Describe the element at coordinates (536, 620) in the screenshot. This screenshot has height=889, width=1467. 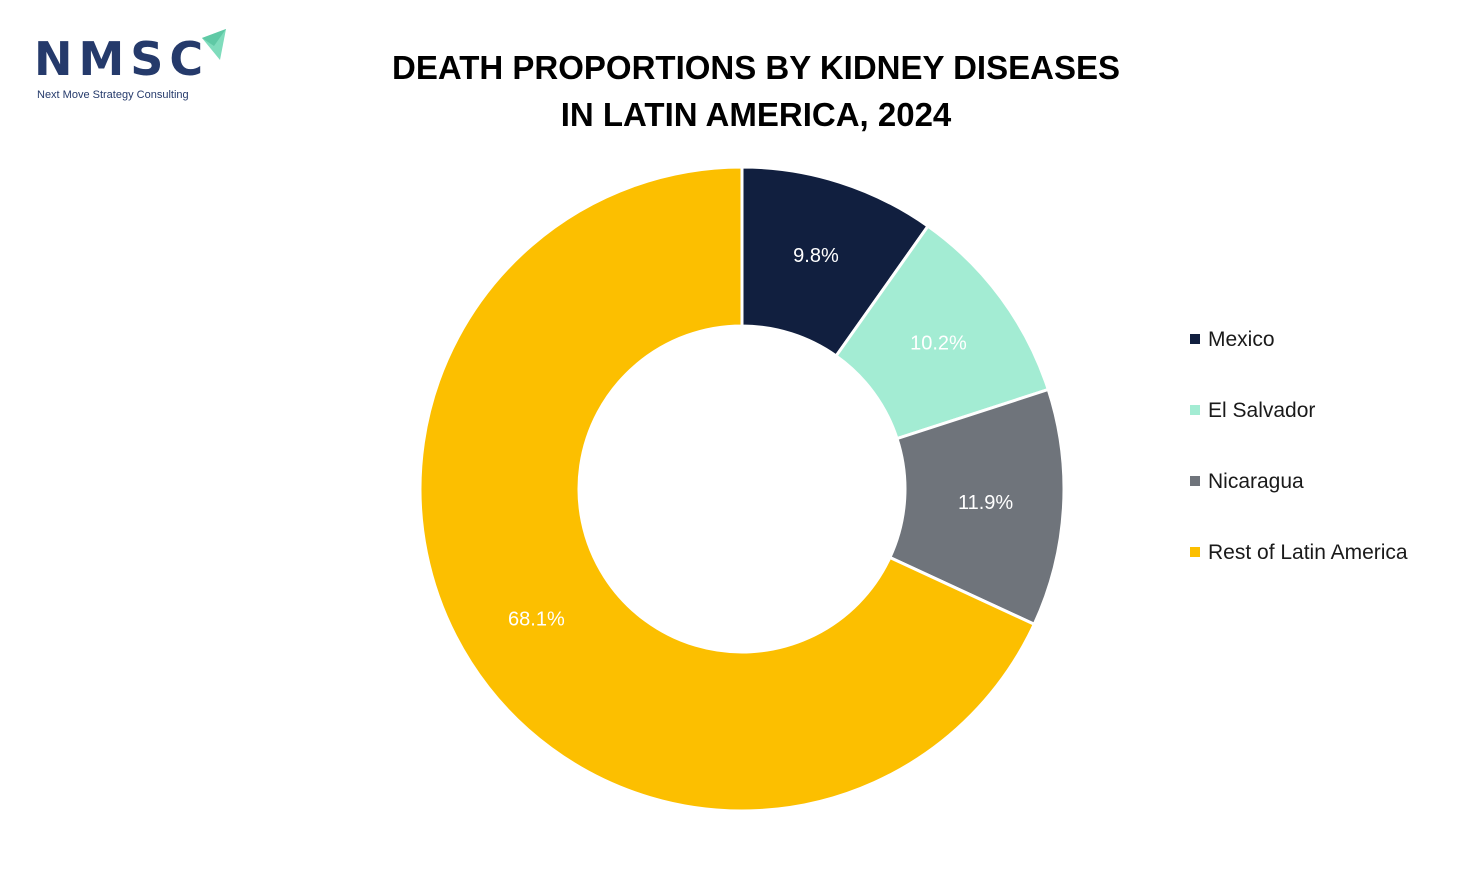
I see `data-label-rest-of-latin-america: 68.1%` at that location.